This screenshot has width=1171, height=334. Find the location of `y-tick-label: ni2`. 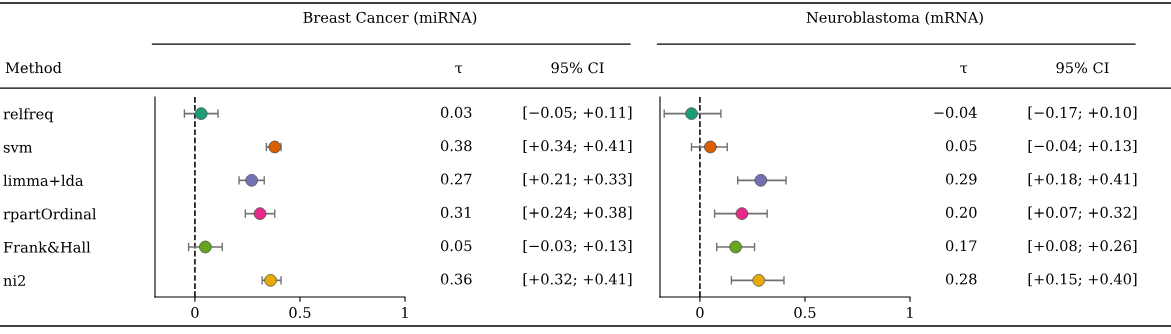

y-tick-label: ni2 is located at coordinates (14, 280).